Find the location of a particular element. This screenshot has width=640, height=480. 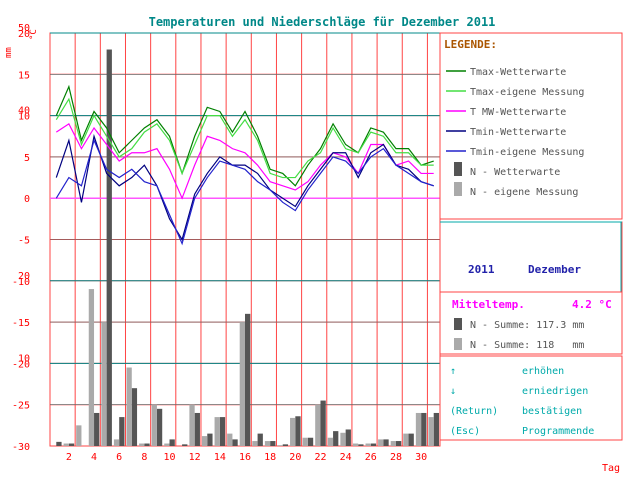

temp-tick-label: -5 is located at coordinates (24, 241).